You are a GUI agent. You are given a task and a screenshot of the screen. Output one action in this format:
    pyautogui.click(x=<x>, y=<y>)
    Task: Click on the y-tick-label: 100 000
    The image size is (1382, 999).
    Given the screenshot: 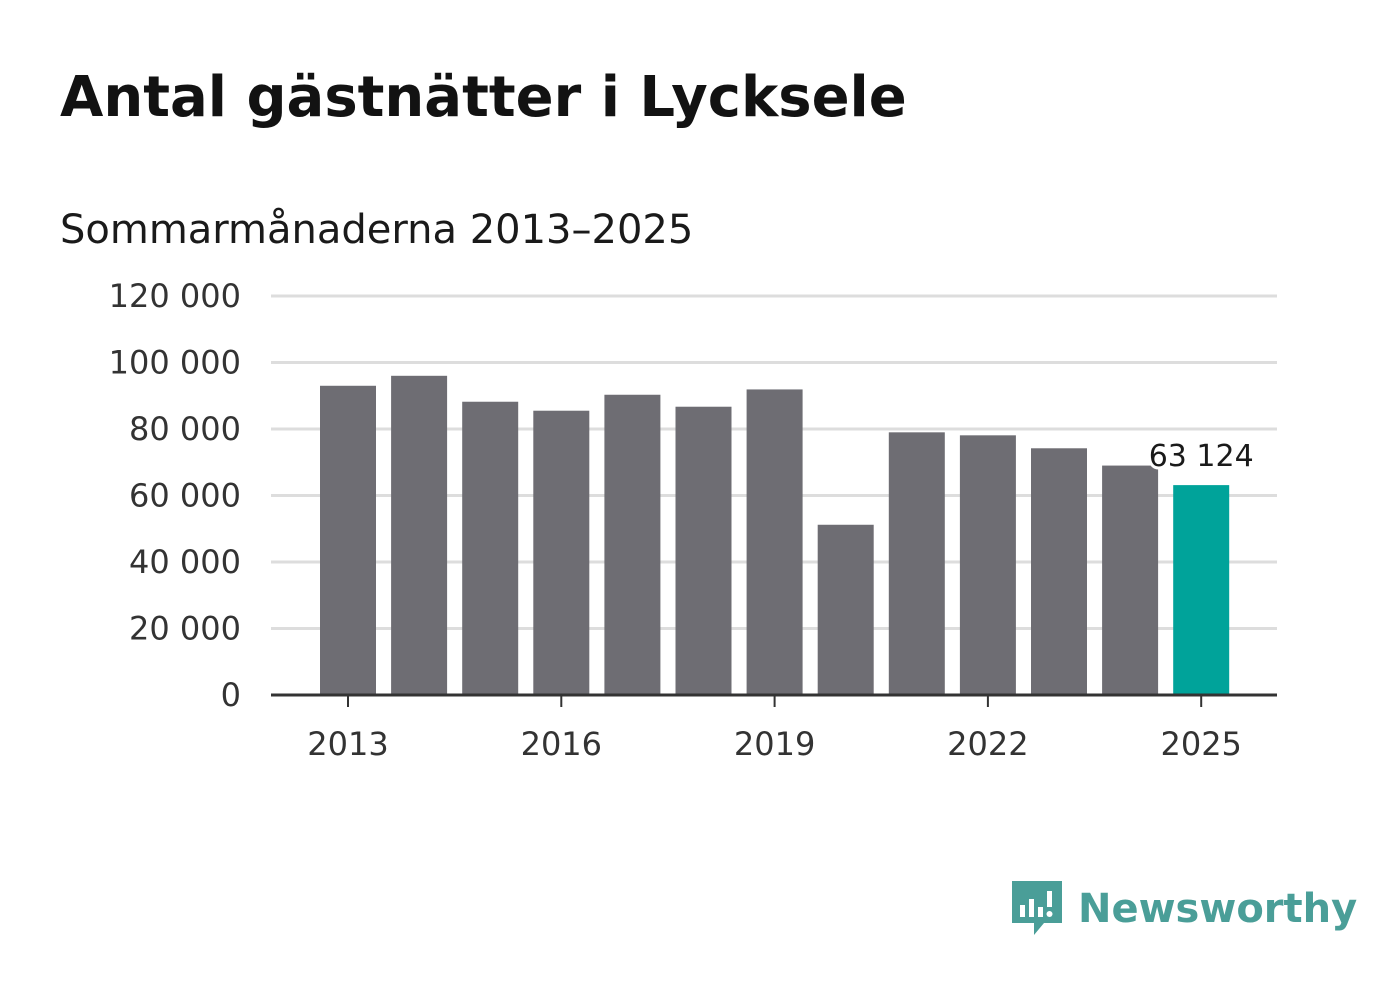 What is the action you would take?
    pyautogui.click(x=175, y=363)
    